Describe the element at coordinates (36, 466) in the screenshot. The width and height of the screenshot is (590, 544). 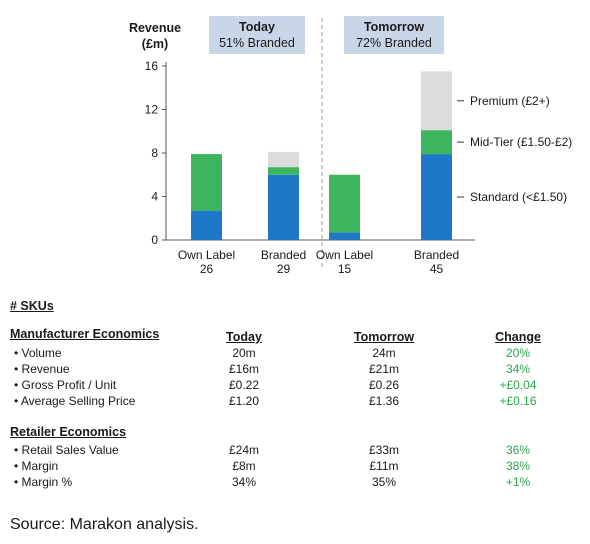
I see `row-label: • Margin` at that location.